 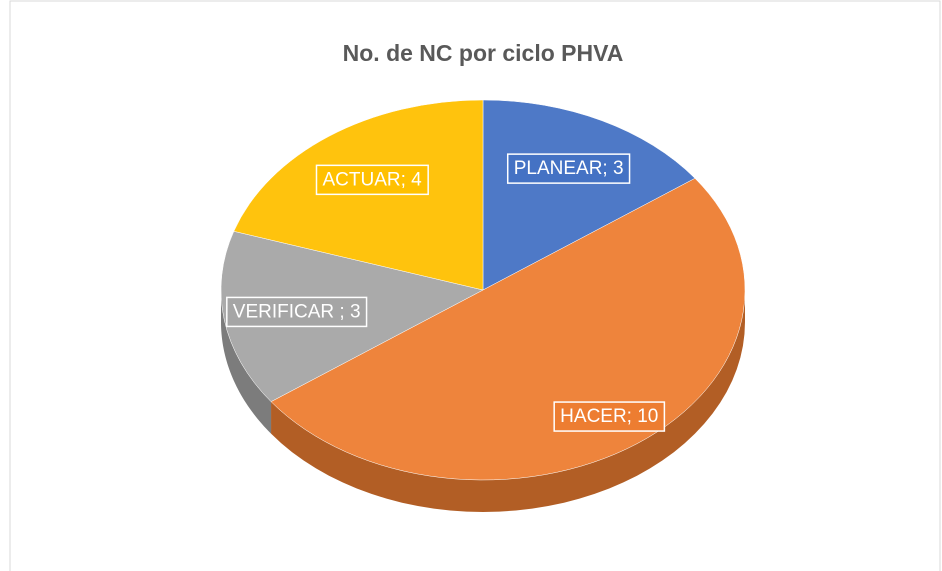 I want to click on data-label-text: ACTUAR; 4, so click(x=372, y=179).